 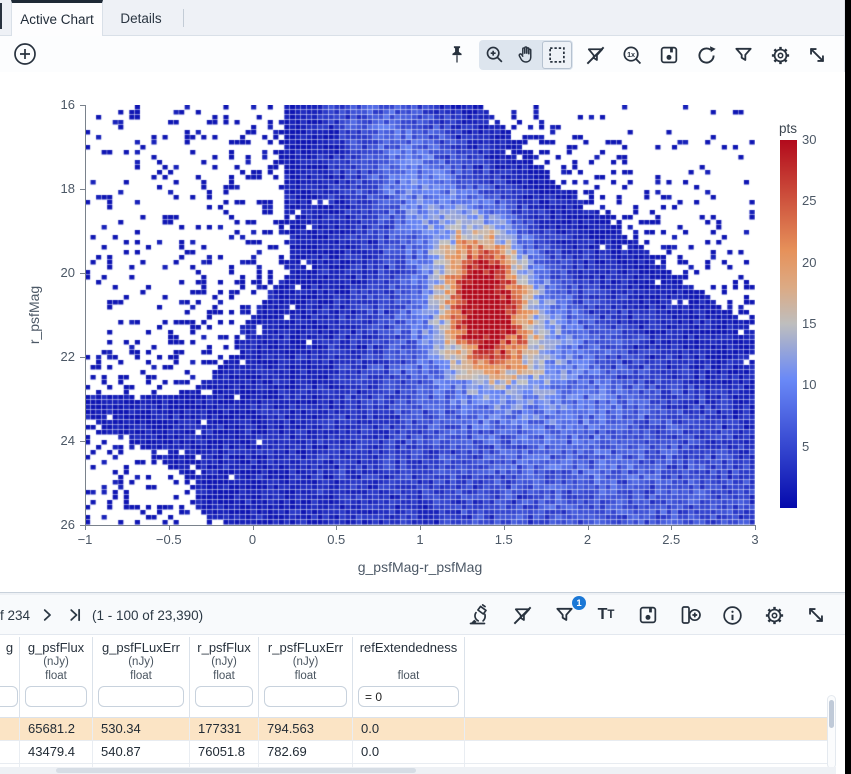 I want to click on column-header-refExtendedness: refExtendedness float, so click(x=409, y=677).